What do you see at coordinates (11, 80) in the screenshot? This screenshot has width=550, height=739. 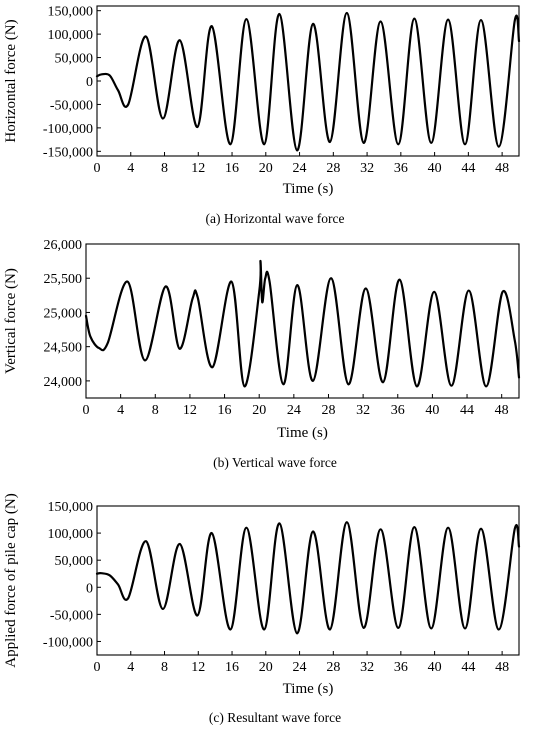 I see `y-axis-label: Horizontal force (N)` at bounding box center [11, 80].